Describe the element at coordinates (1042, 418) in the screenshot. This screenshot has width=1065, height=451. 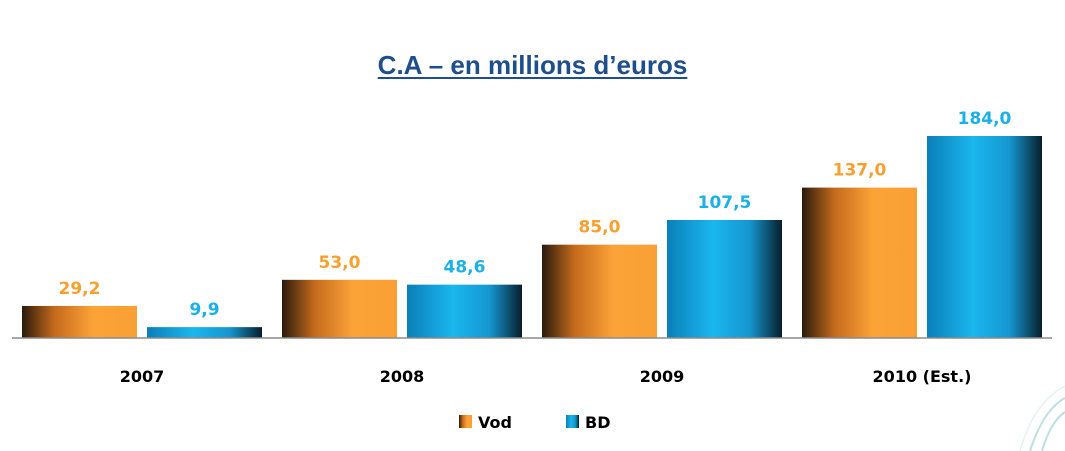
I see `decorative-swoosh` at that location.